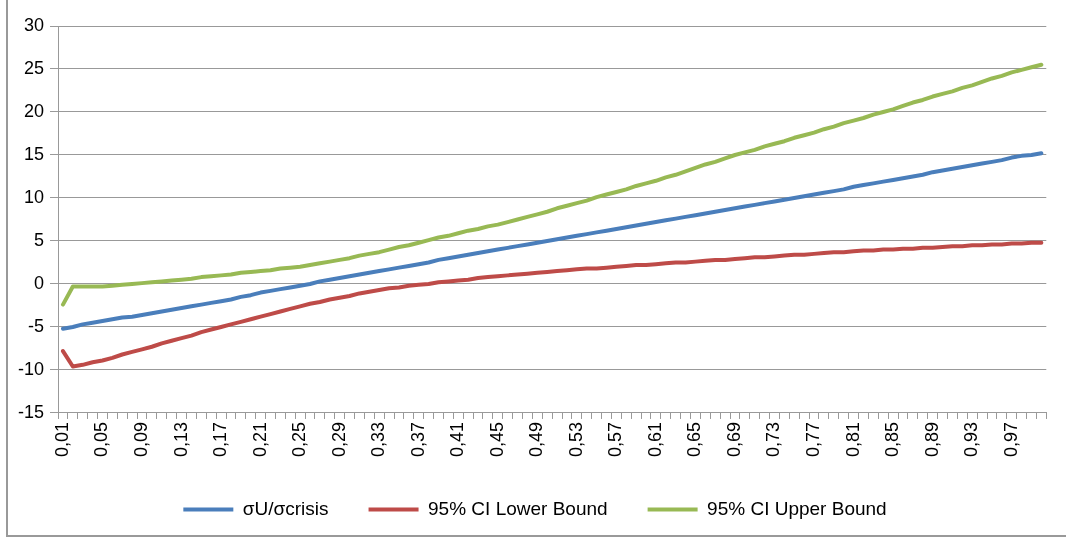 The width and height of the screenshot is (1070, 539). What do you see at coordinates (615, 439) in the screenshot?
I see `x-tick-label: 0,57` at bounding box center [615, 439].